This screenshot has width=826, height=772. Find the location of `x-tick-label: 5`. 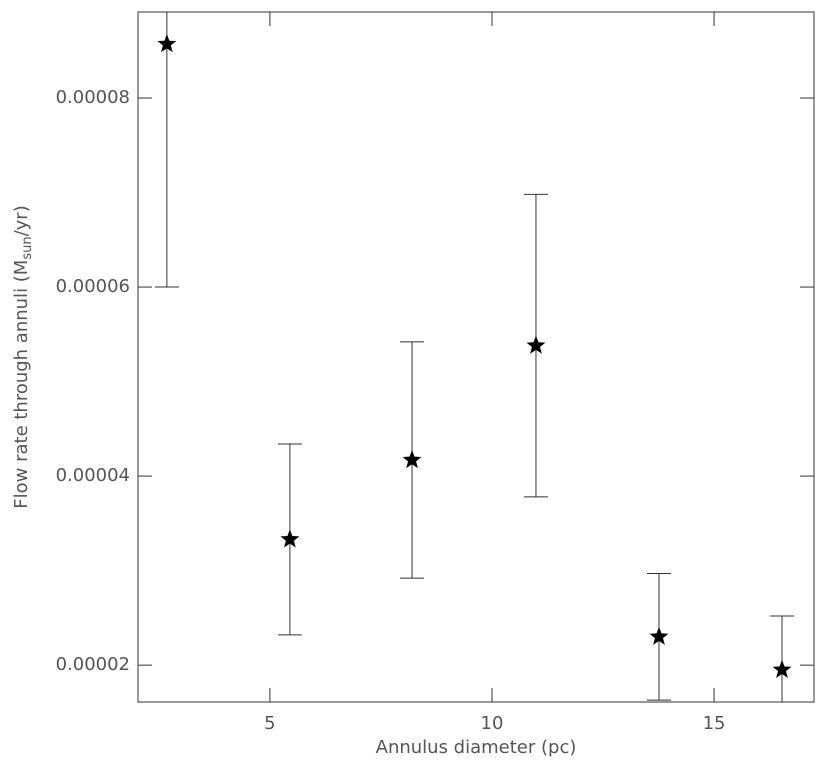

x-tick-label: 5 is located at coordinates (269, 723).